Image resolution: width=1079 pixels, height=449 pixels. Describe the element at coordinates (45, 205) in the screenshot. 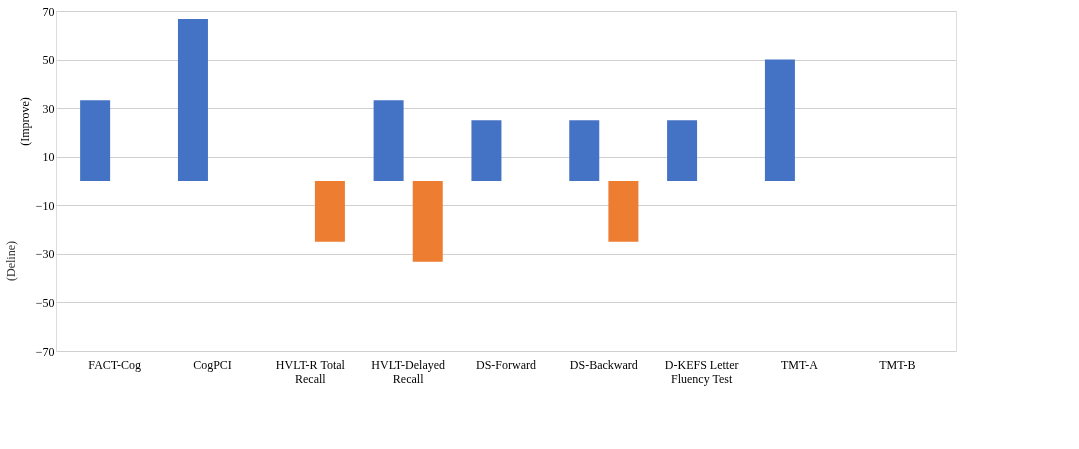

I see `y-tick-label: −10` at that location.